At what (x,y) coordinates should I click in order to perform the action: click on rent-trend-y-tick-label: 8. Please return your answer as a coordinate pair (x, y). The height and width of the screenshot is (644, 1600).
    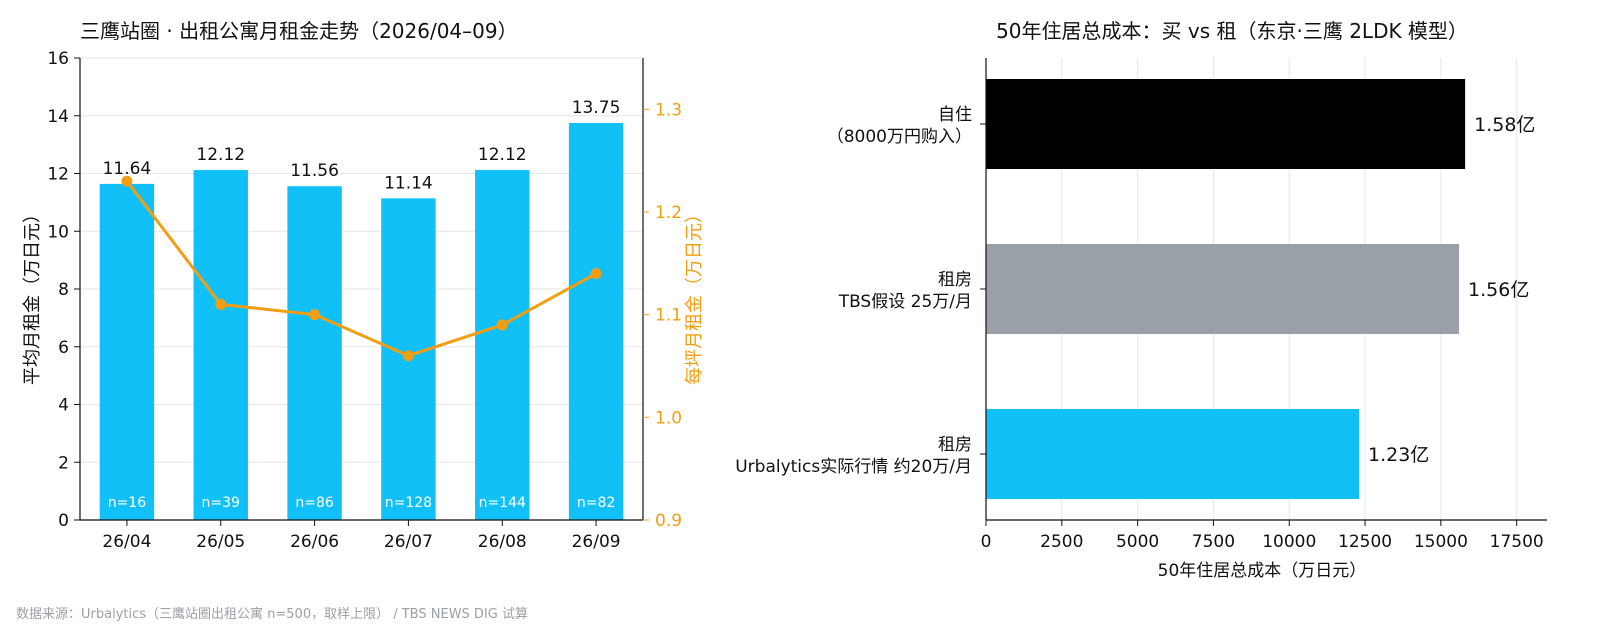
    Looking at the image, I should click on (63, 290).